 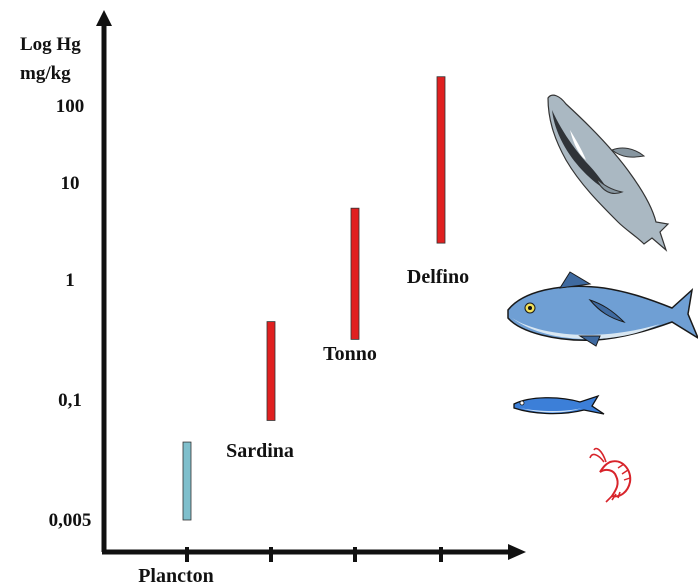 What do you see at coordinates (517, 552) in the screenshot?
I see `x-axis-arrow` at bounding box center [517, 552].